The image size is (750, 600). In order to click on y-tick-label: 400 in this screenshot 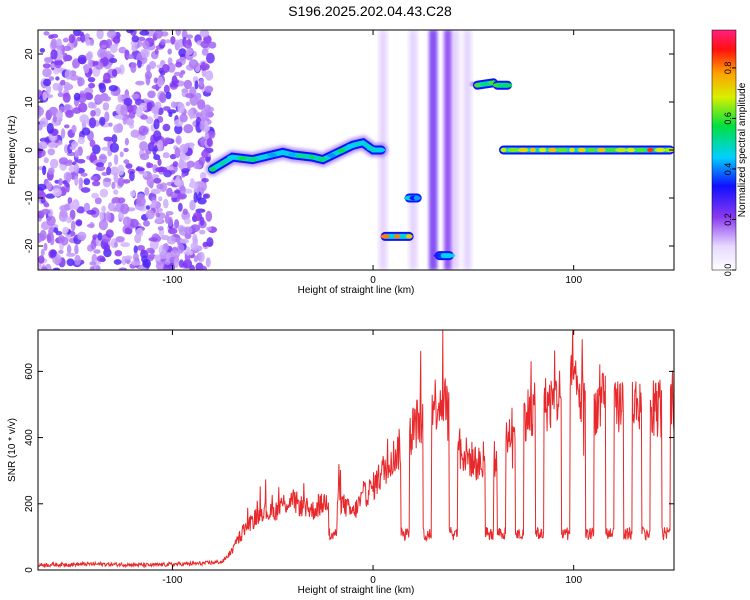, I will do `click(29, 437)`.